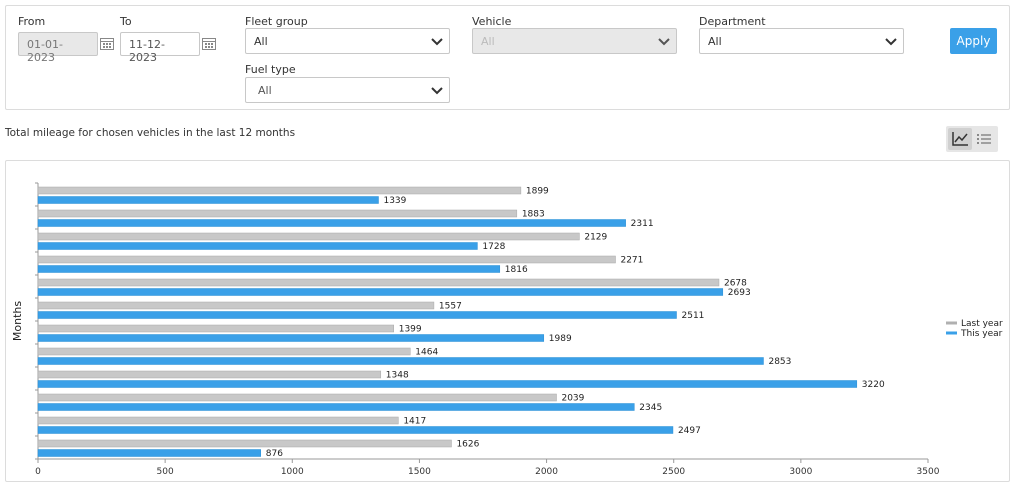  I want to click on line-chart-icon, so click(960, 139).